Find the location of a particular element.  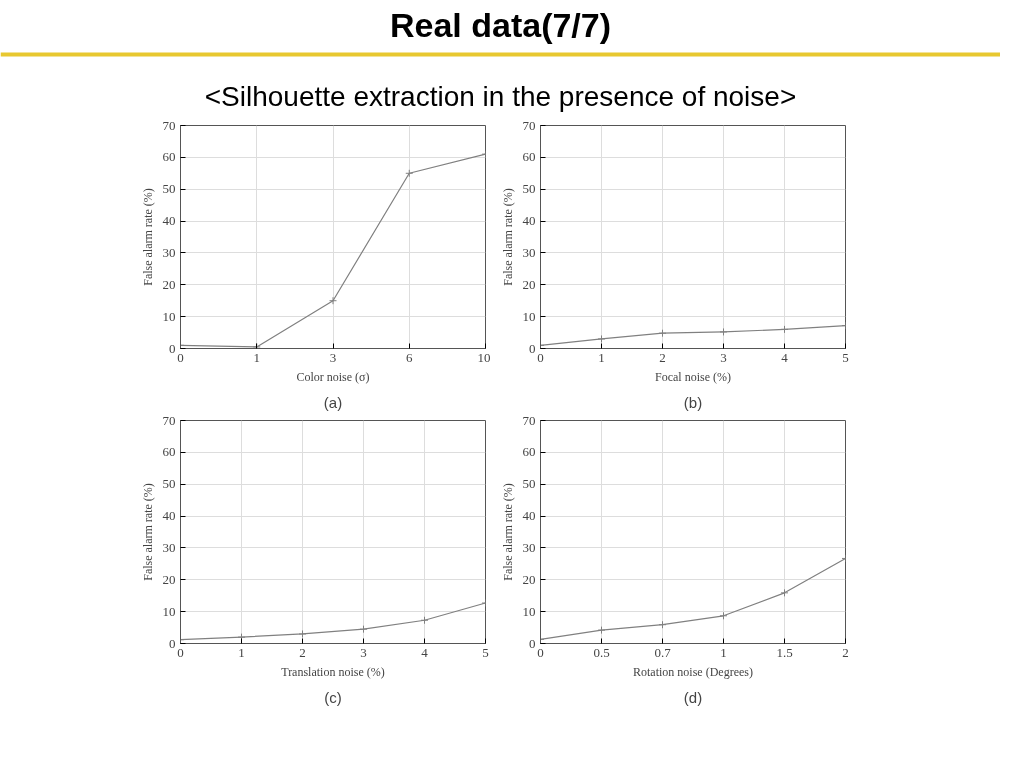

x-tick-label: 1.5 is located at coordinates (784, 652).